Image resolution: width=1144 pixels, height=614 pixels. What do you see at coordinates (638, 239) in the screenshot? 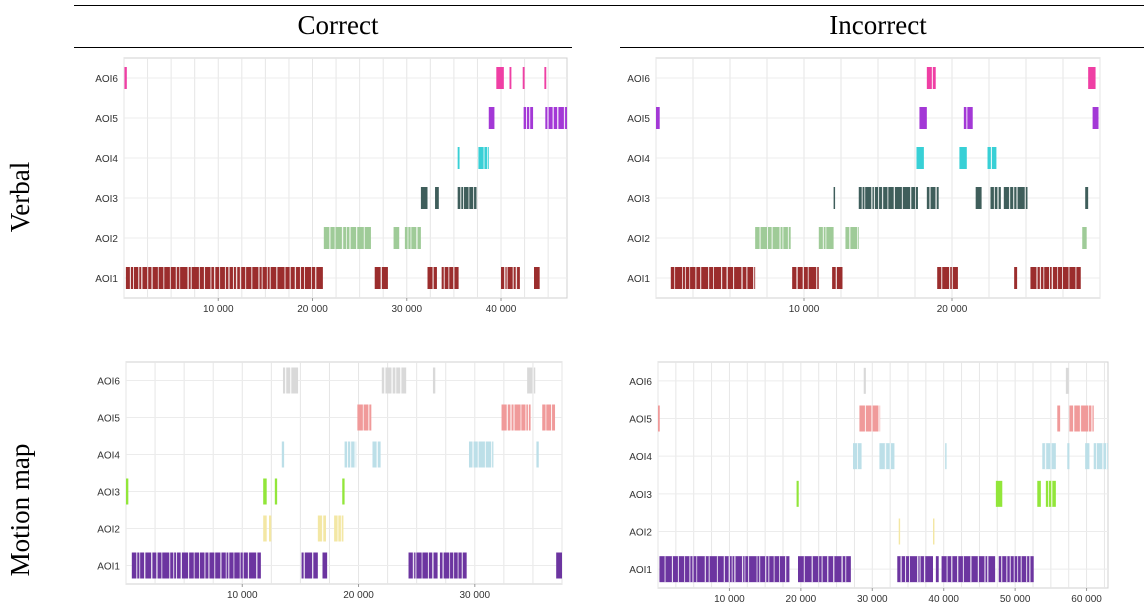
I see `category-label: AOI2` at bounding box center [638, 239].